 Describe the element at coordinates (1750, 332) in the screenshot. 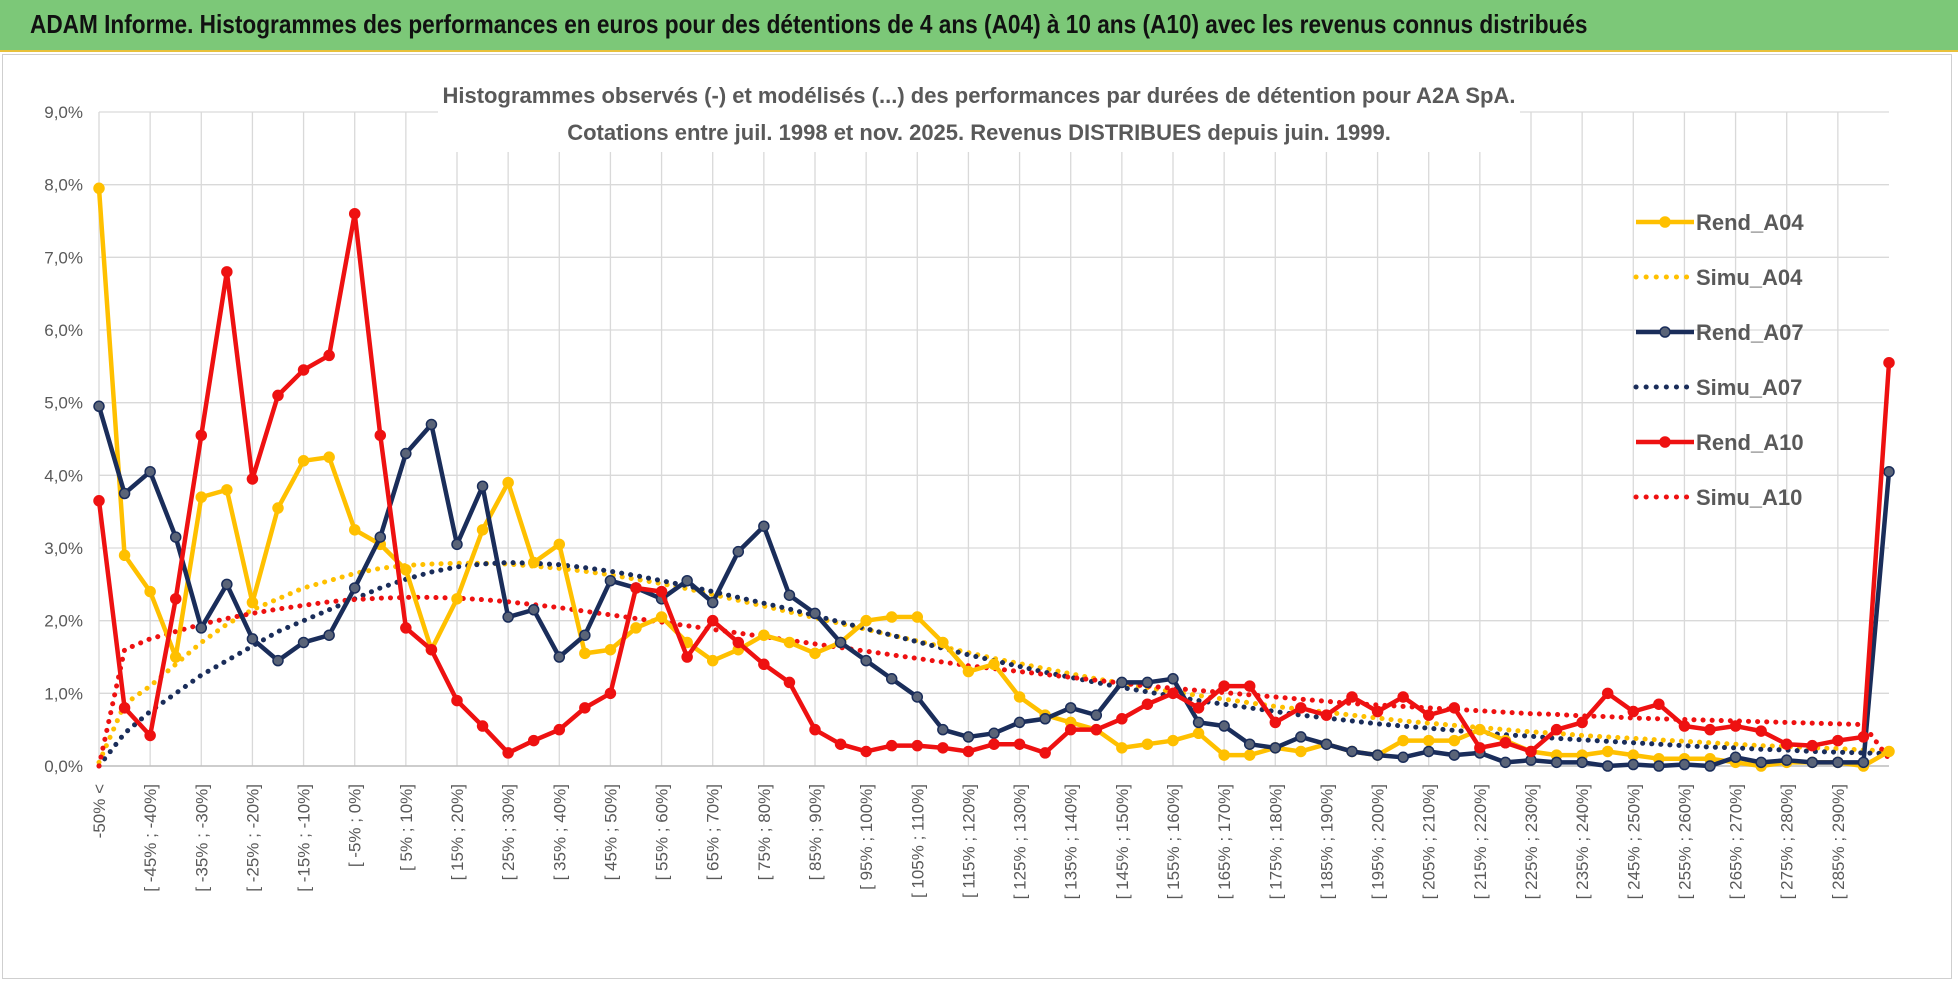

I see `legend-label: Rend_A07` at that location.